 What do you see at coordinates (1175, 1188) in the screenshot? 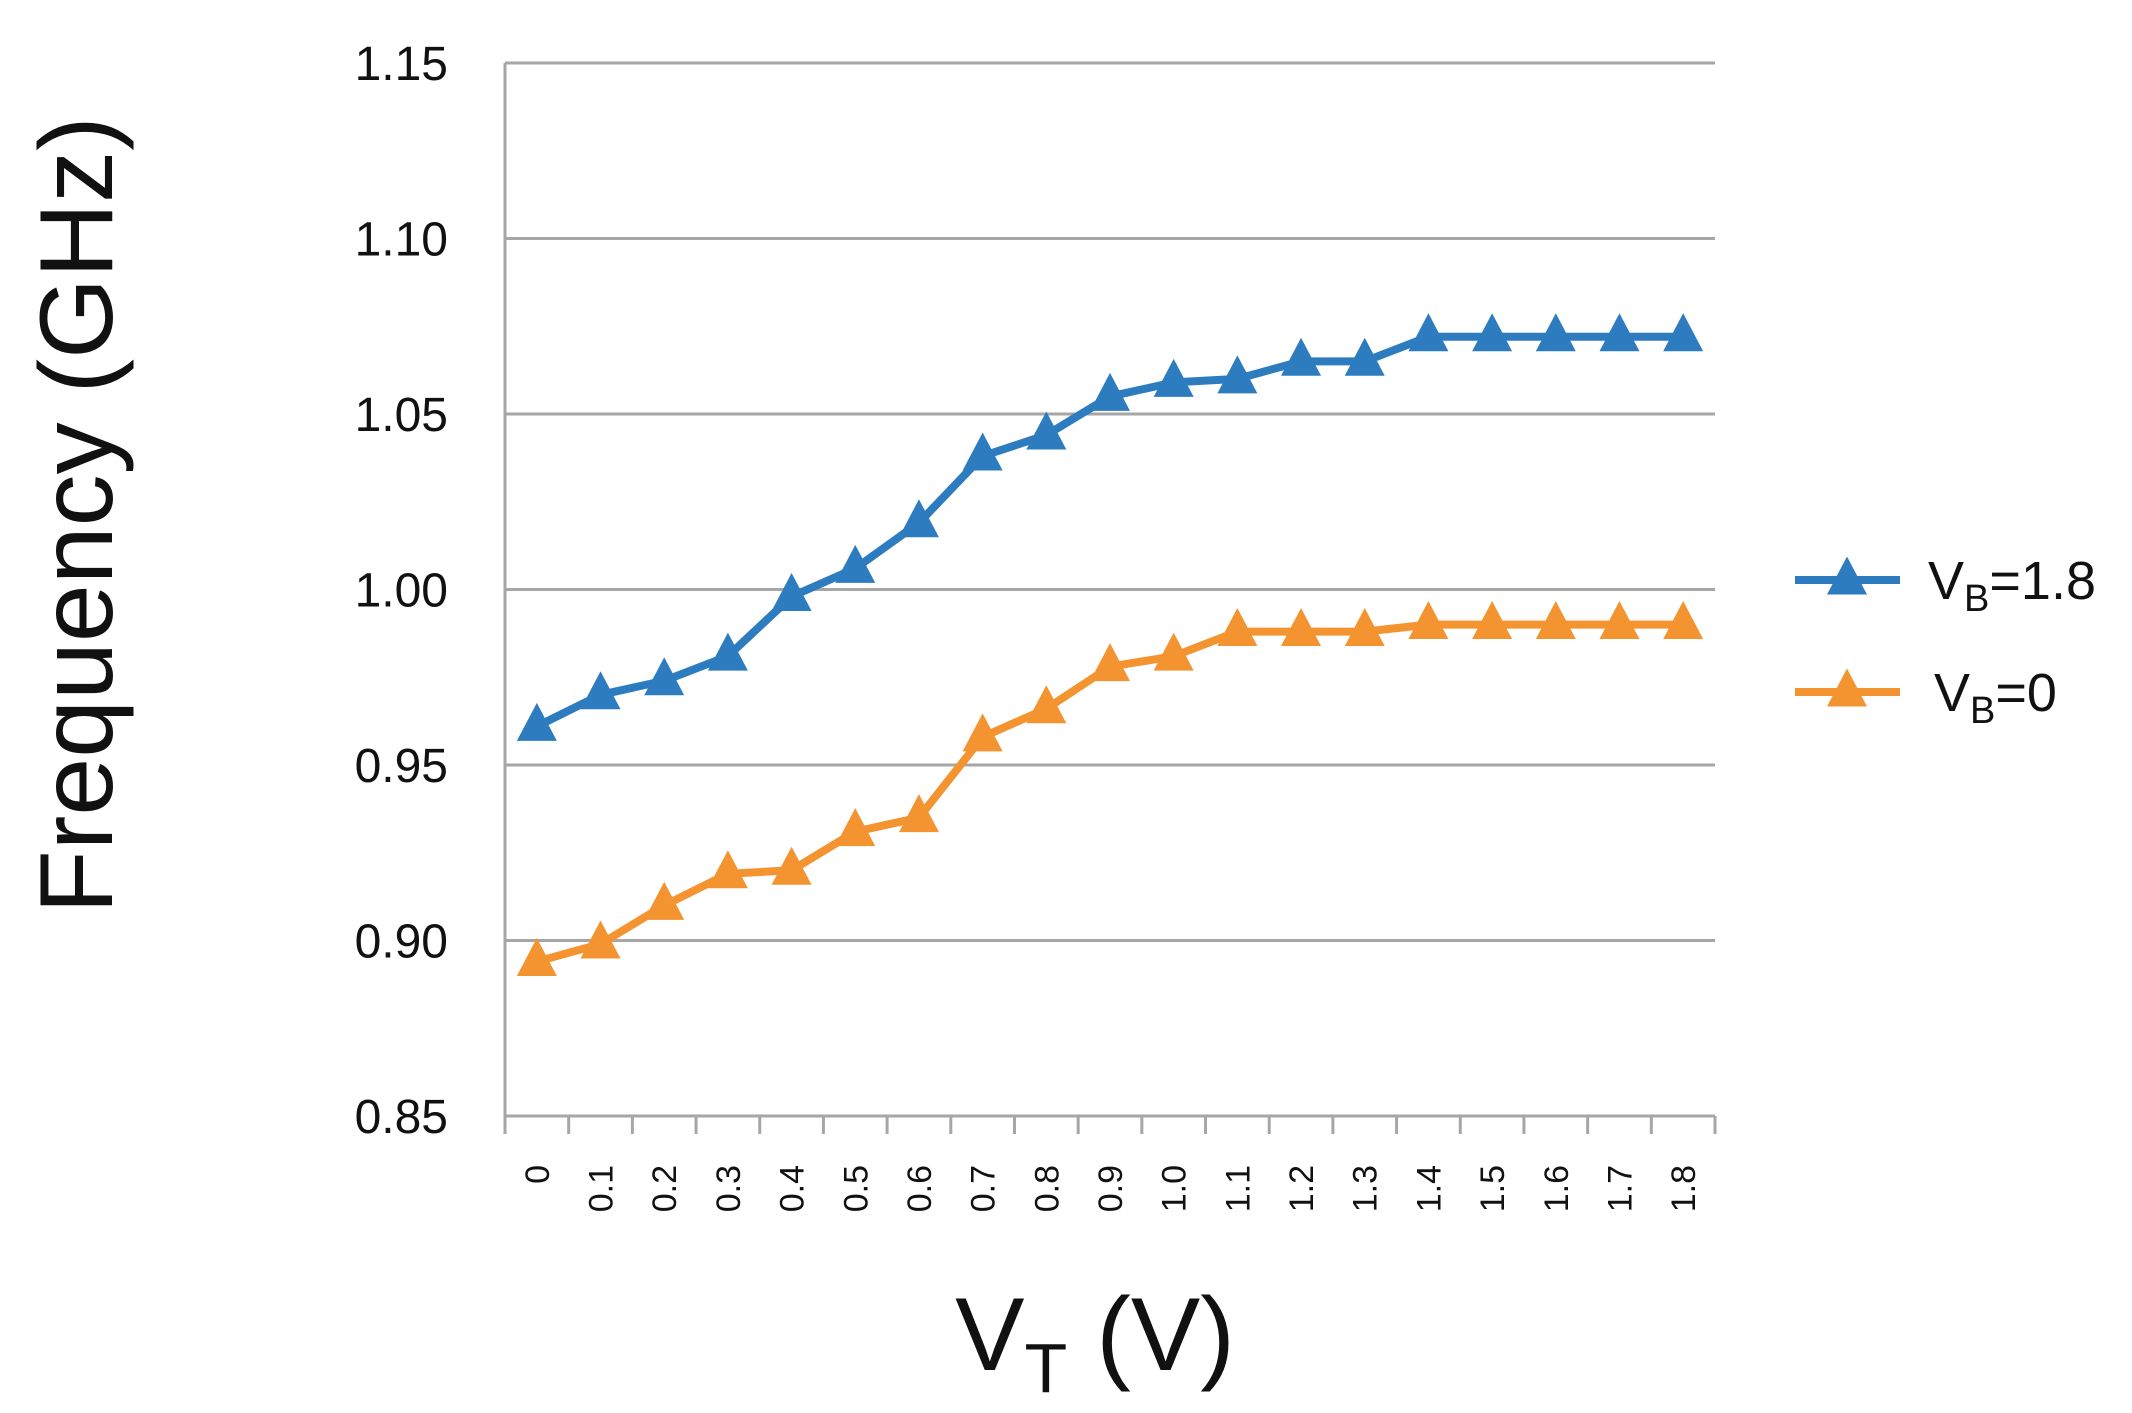
I see `x-tick-label: 1.0` at bounding box center [1175, 1188].